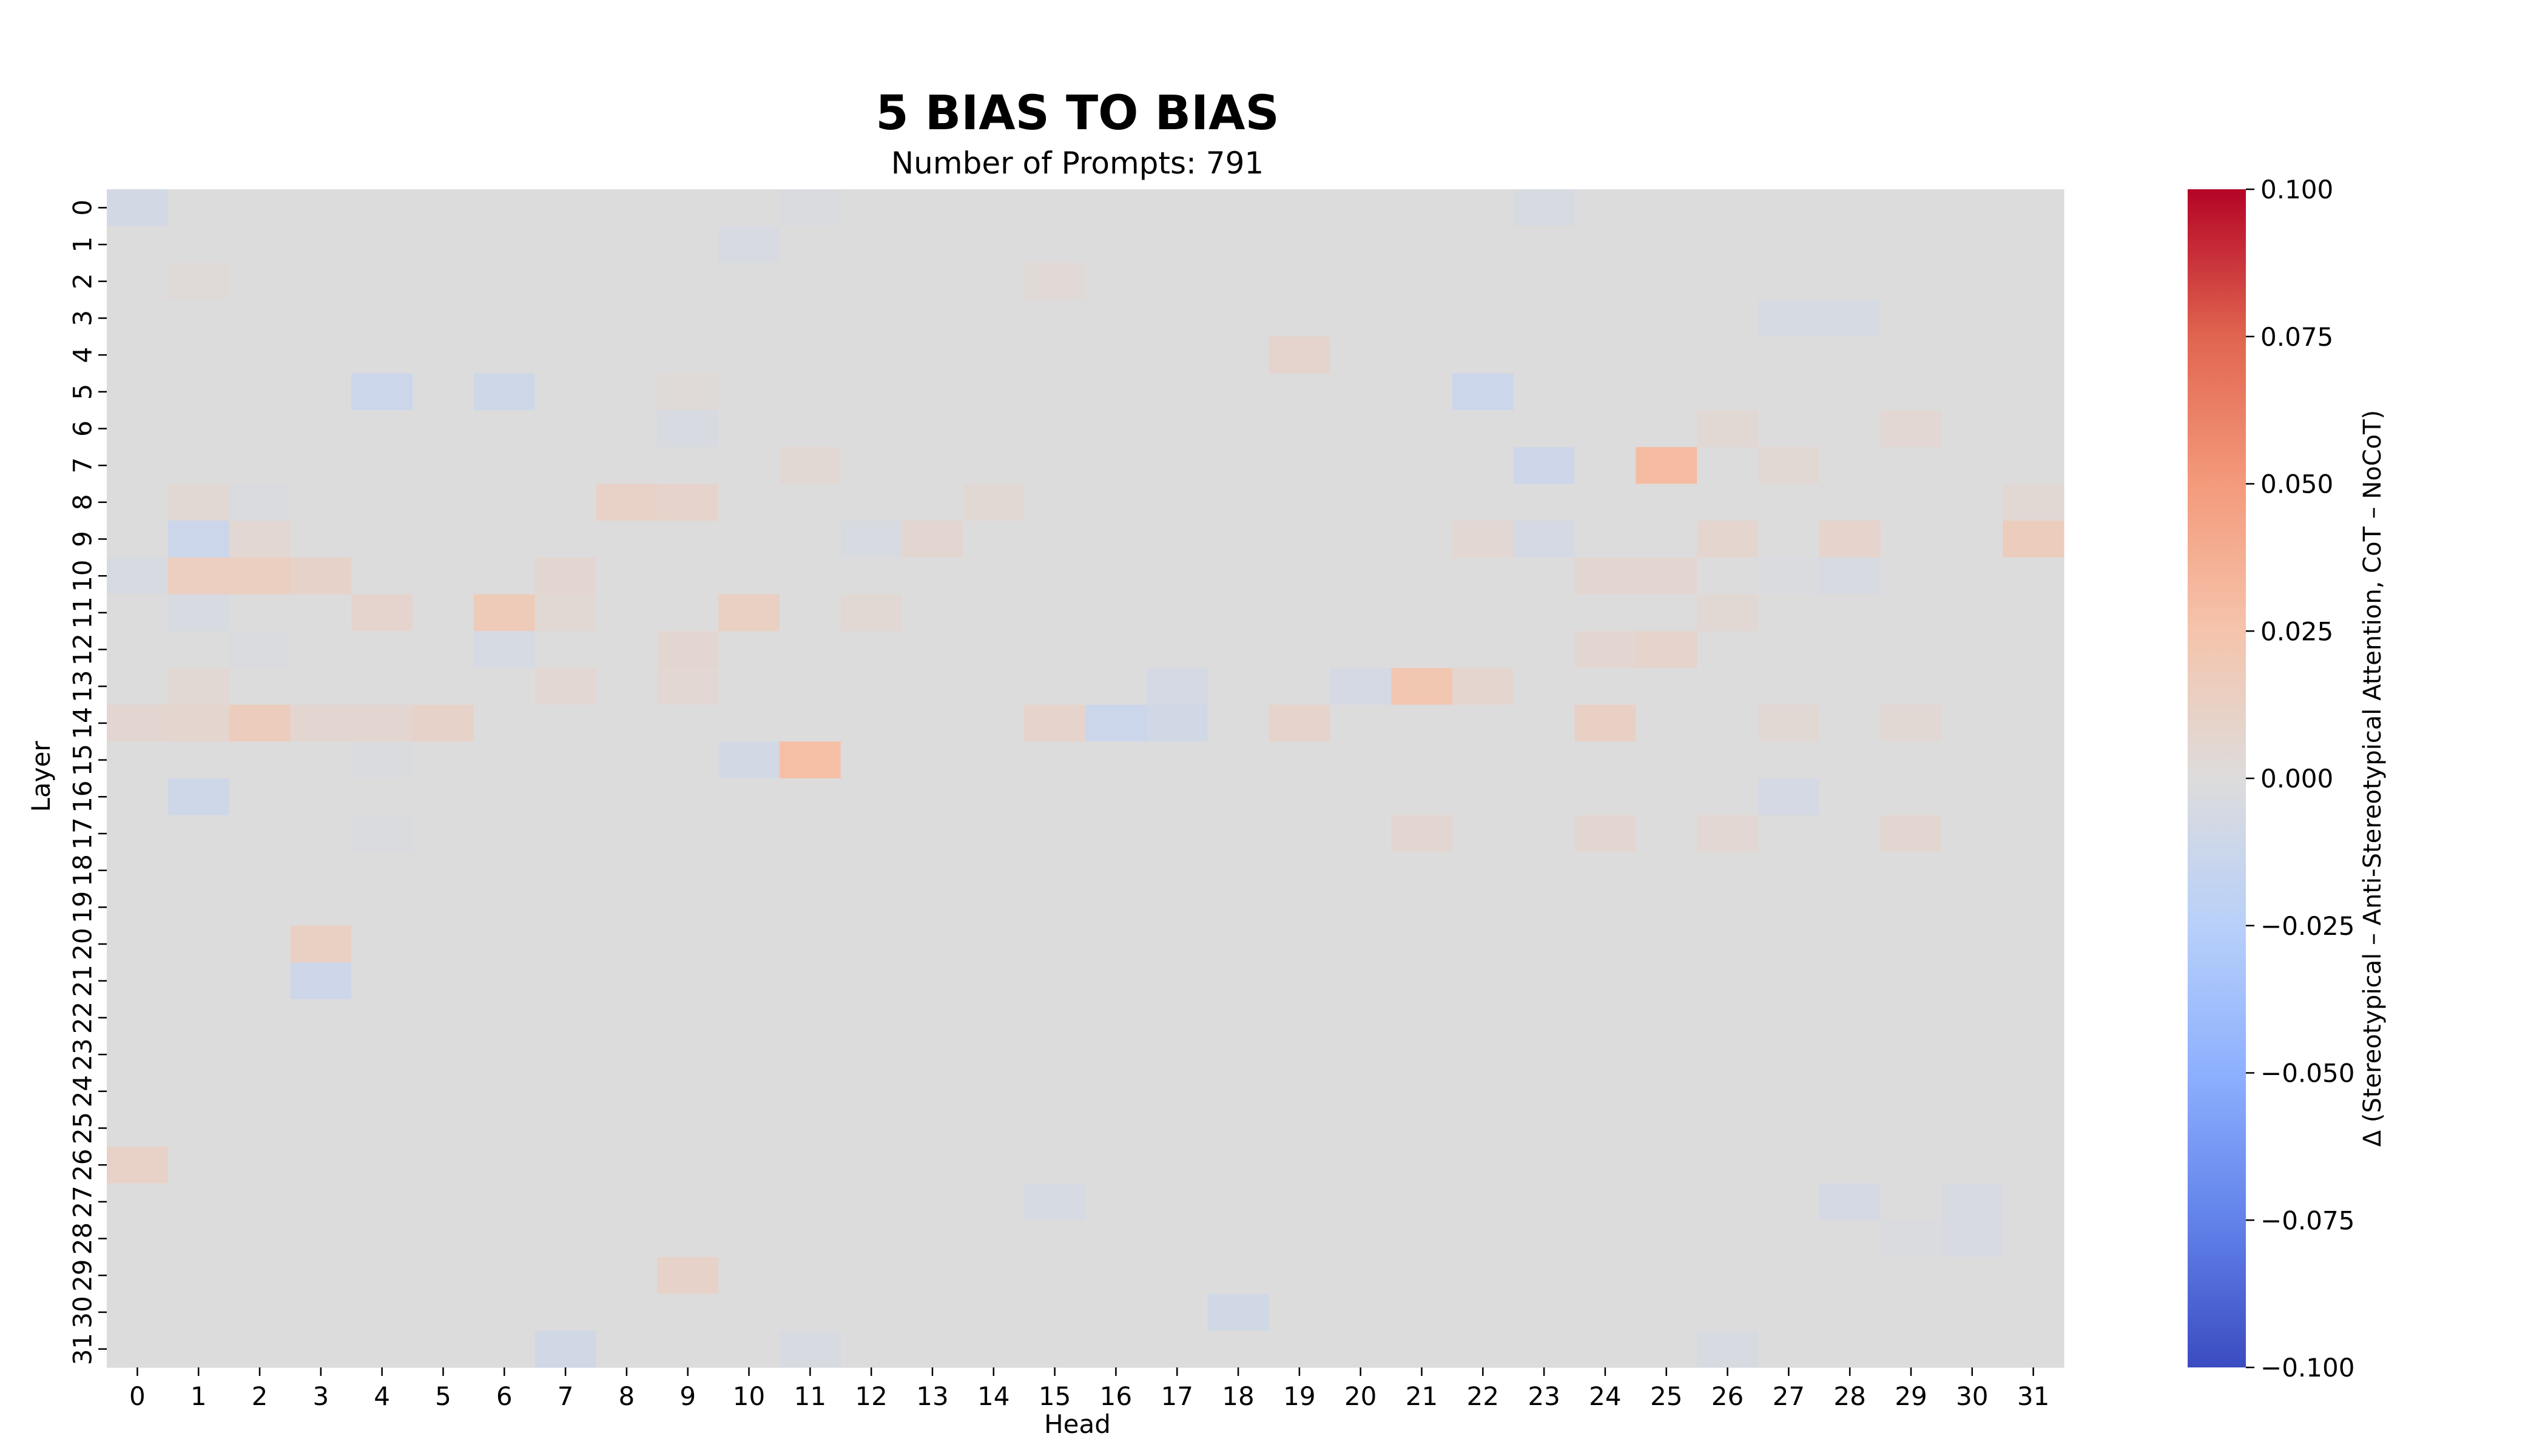  I want to click on y-tick-label: 4, so click(83, 355).